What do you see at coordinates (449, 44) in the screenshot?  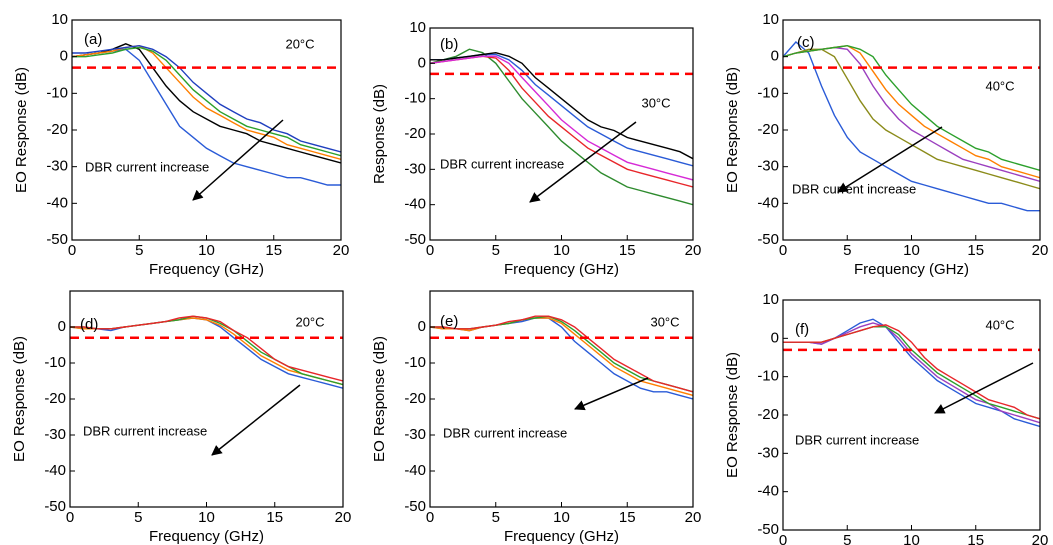 I see `panel-label: (b)` at bounding box center [449, 44].